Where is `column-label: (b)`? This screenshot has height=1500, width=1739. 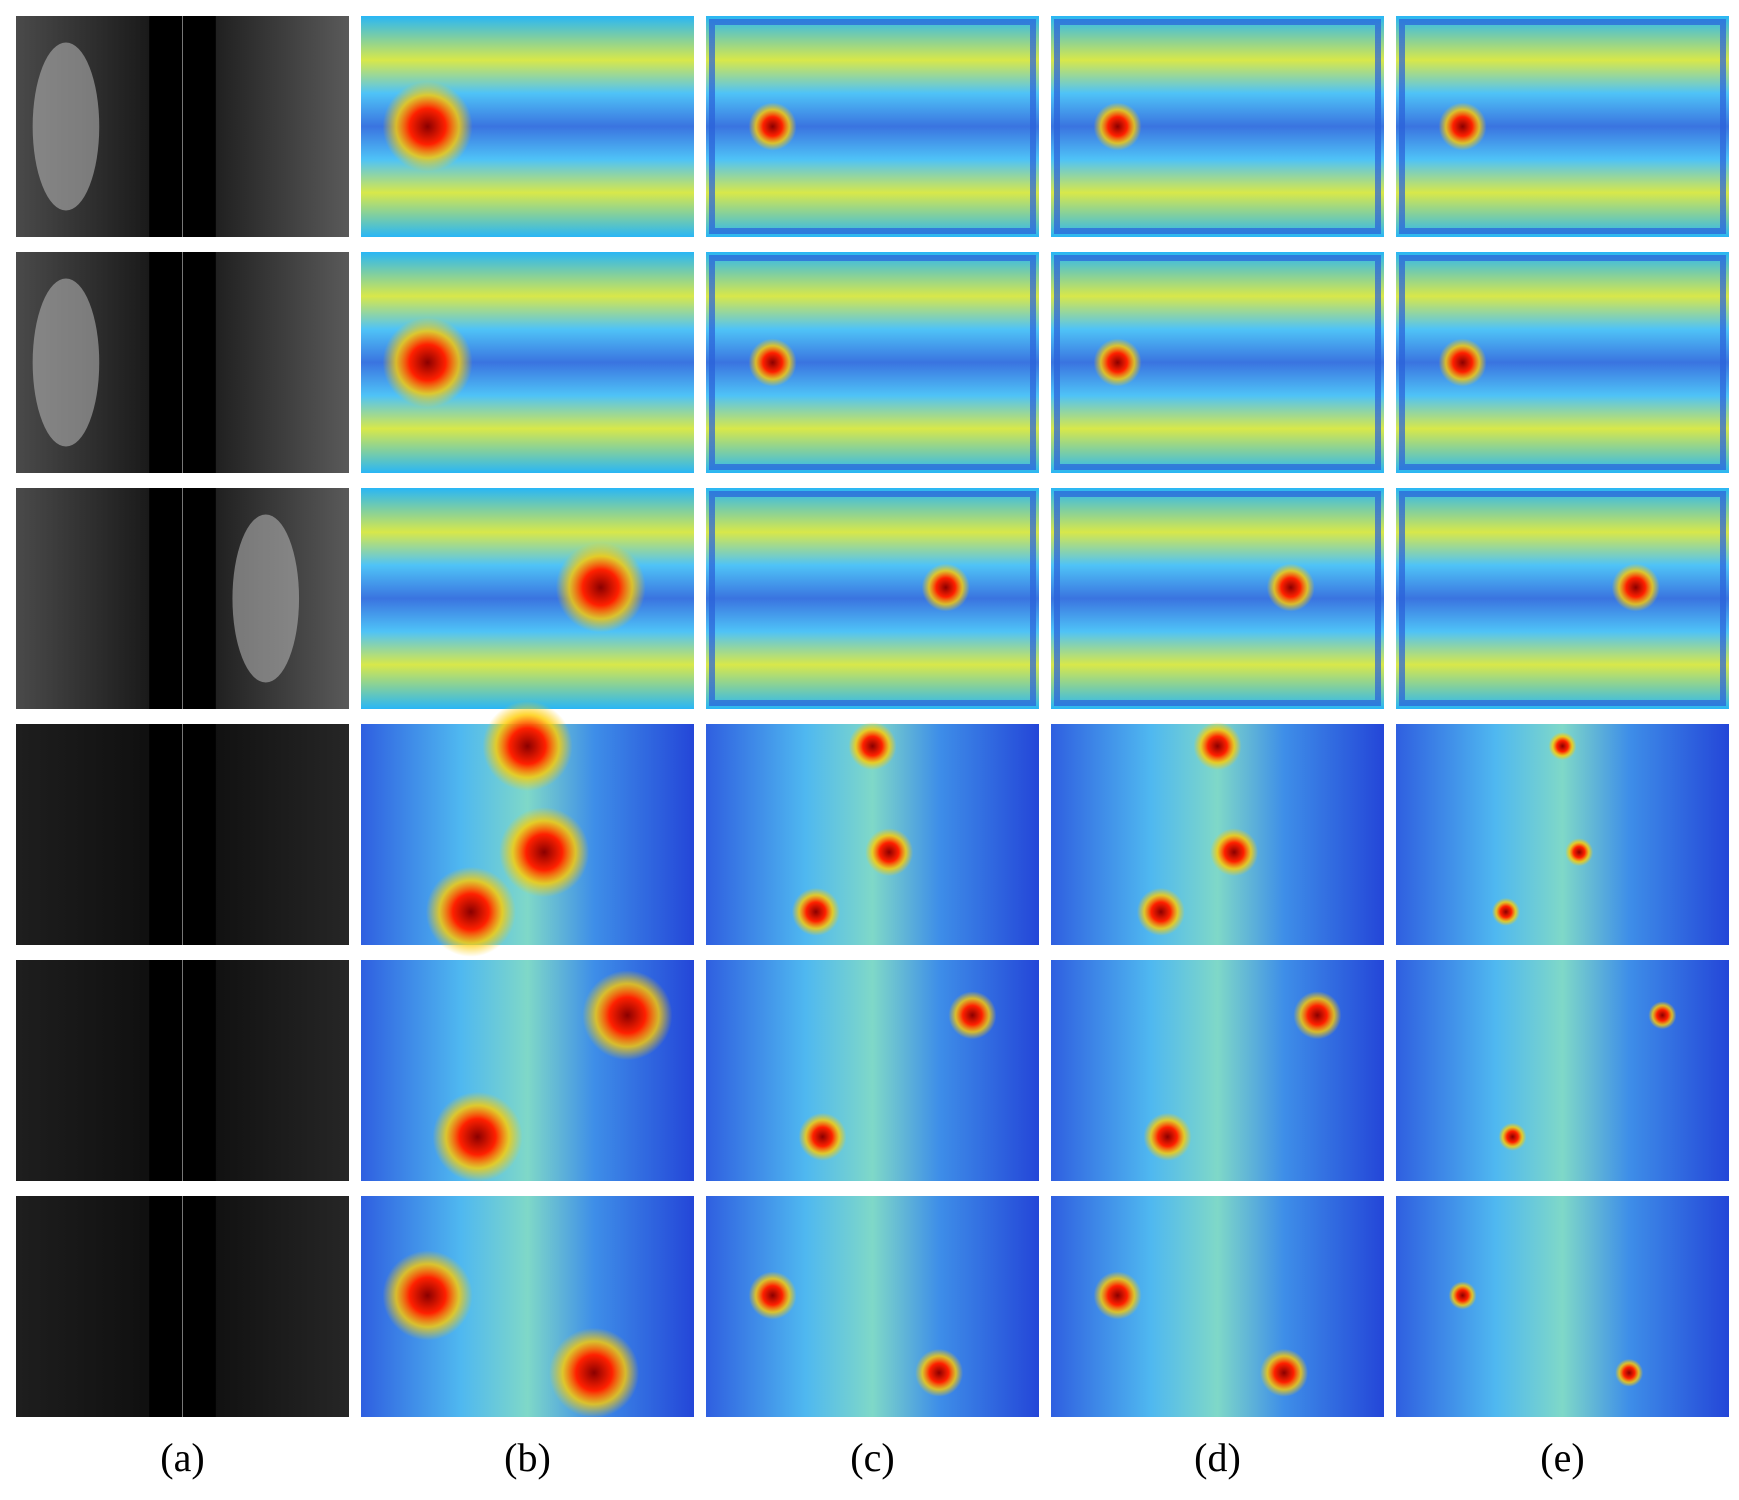
column-label: (b) is located at coordinates (527, 1457).